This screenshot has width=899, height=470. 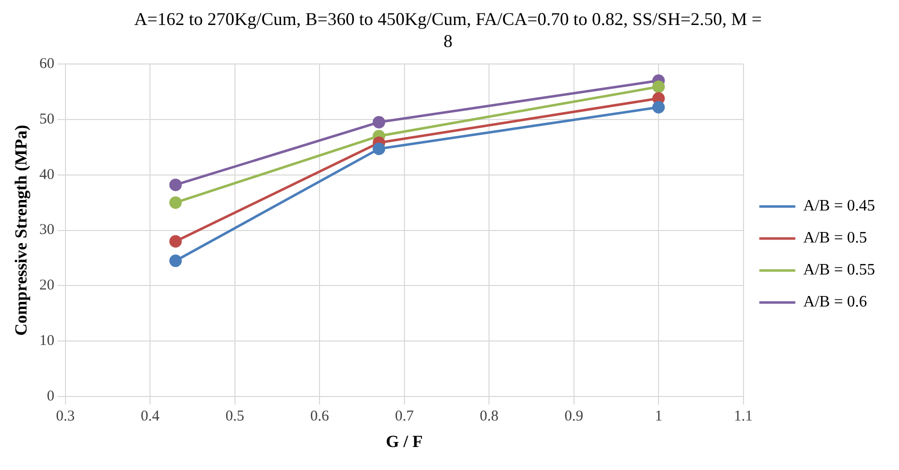 I want to click on x-tick-label: 0.9, so click(x=574, y=416).